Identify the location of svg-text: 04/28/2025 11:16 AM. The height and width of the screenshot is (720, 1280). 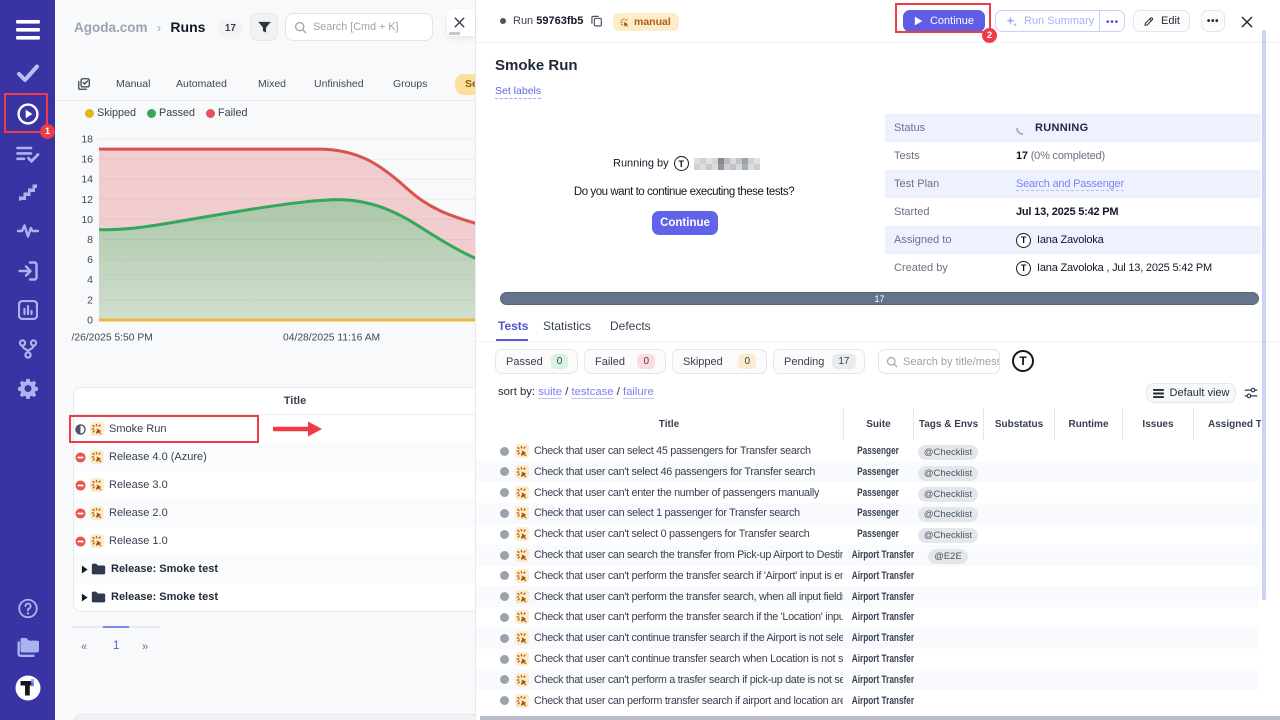
(331, 338).